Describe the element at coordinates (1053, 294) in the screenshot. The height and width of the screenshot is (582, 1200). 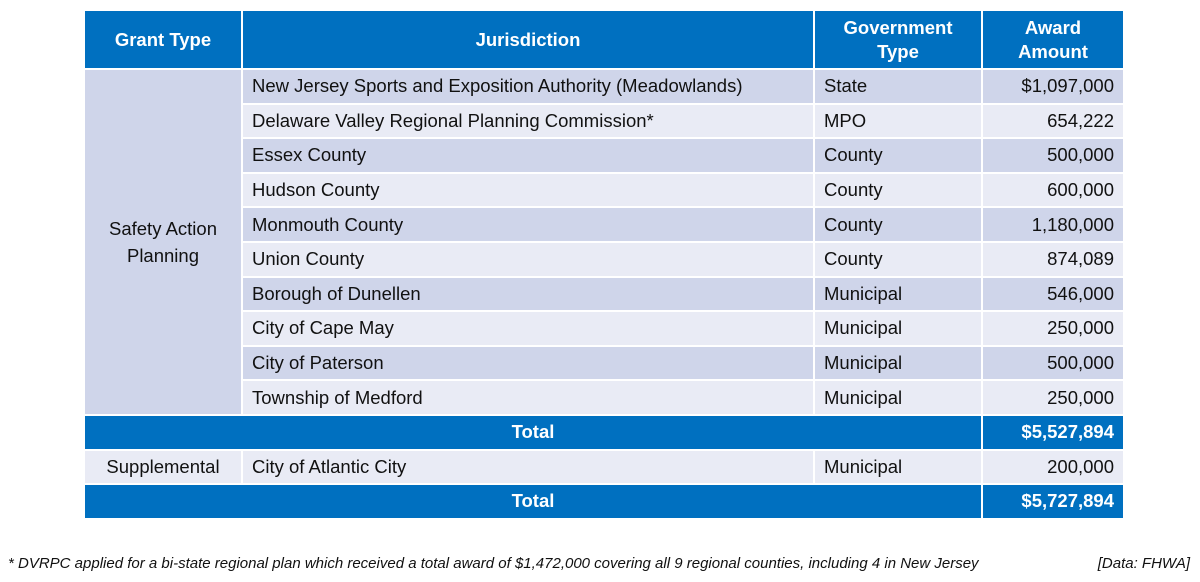
I see `award-amount-cell: 546,000` at that location.